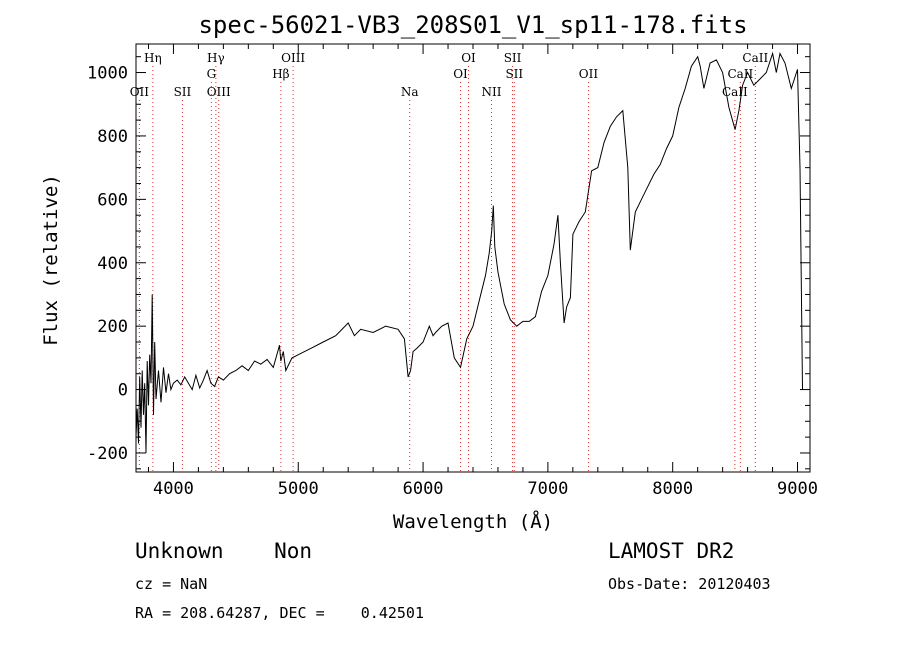 Image resolution: width=900 pixels, height=650 pixels. I want to click on y-tick-label: 200, so click(112, 327).